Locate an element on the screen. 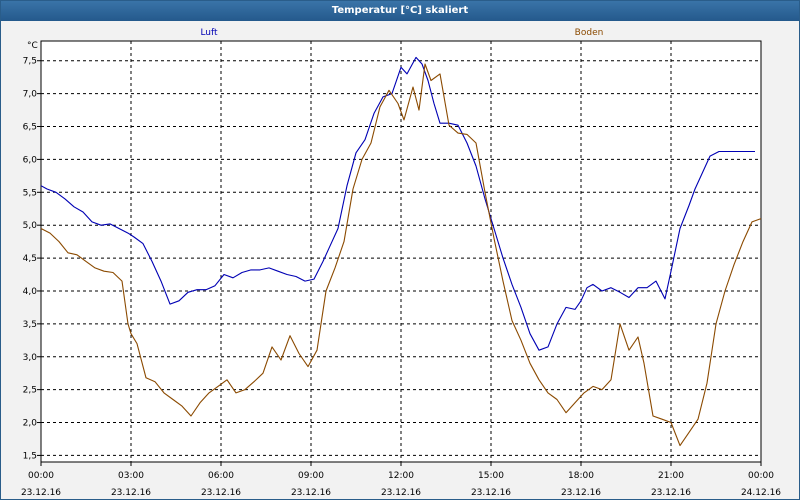 Image resolution: width=800 pixels, height=500 pixels. y-tick-label: 2,5 is located at coordinates (30, 391).